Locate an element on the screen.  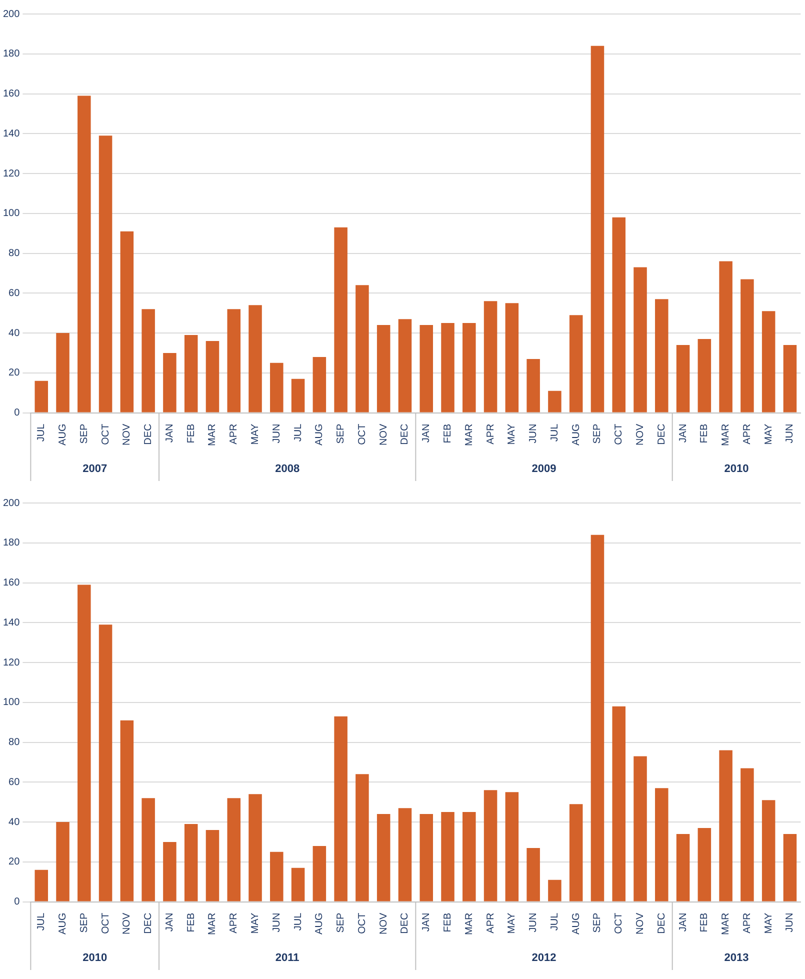
y-tick-label: 180 is located at coordinates (11, 543).